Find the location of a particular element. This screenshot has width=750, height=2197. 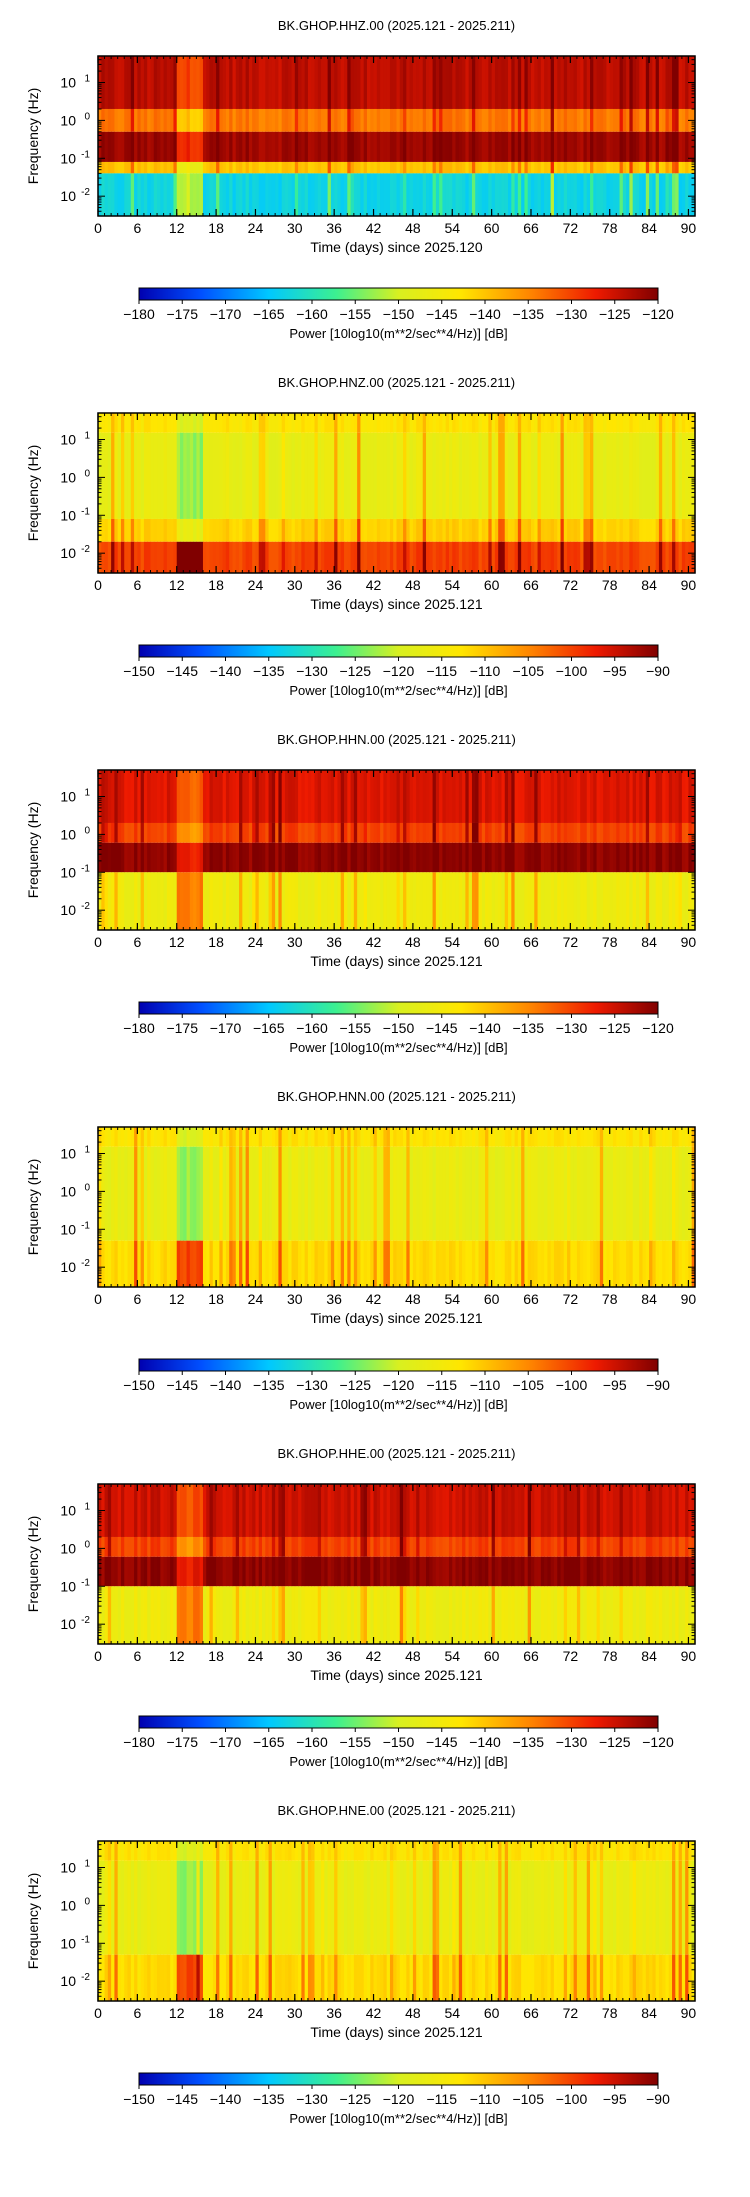

colorbar-tick-label: −180 is located at coordinates (139, 1028).